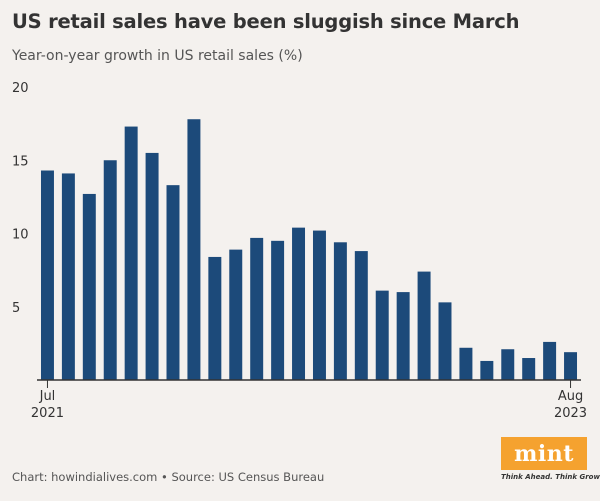  I want to click on logo-wordmark: mint, so click(544, 453).